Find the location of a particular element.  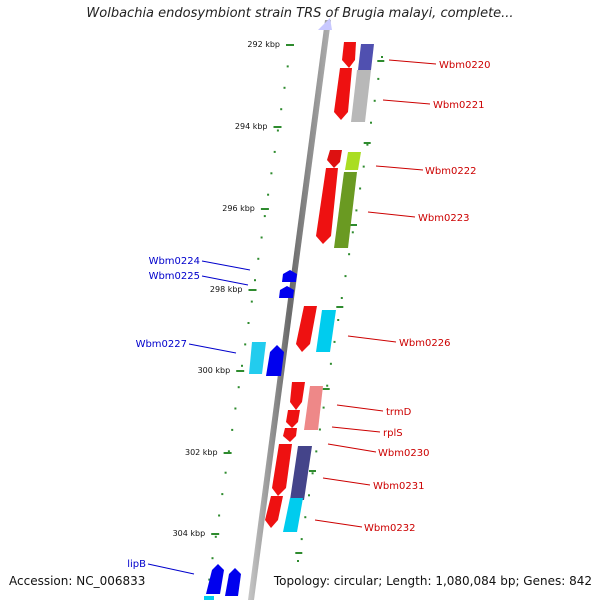

gene-wbm0230-arrow is located at coordinates (290, 435).